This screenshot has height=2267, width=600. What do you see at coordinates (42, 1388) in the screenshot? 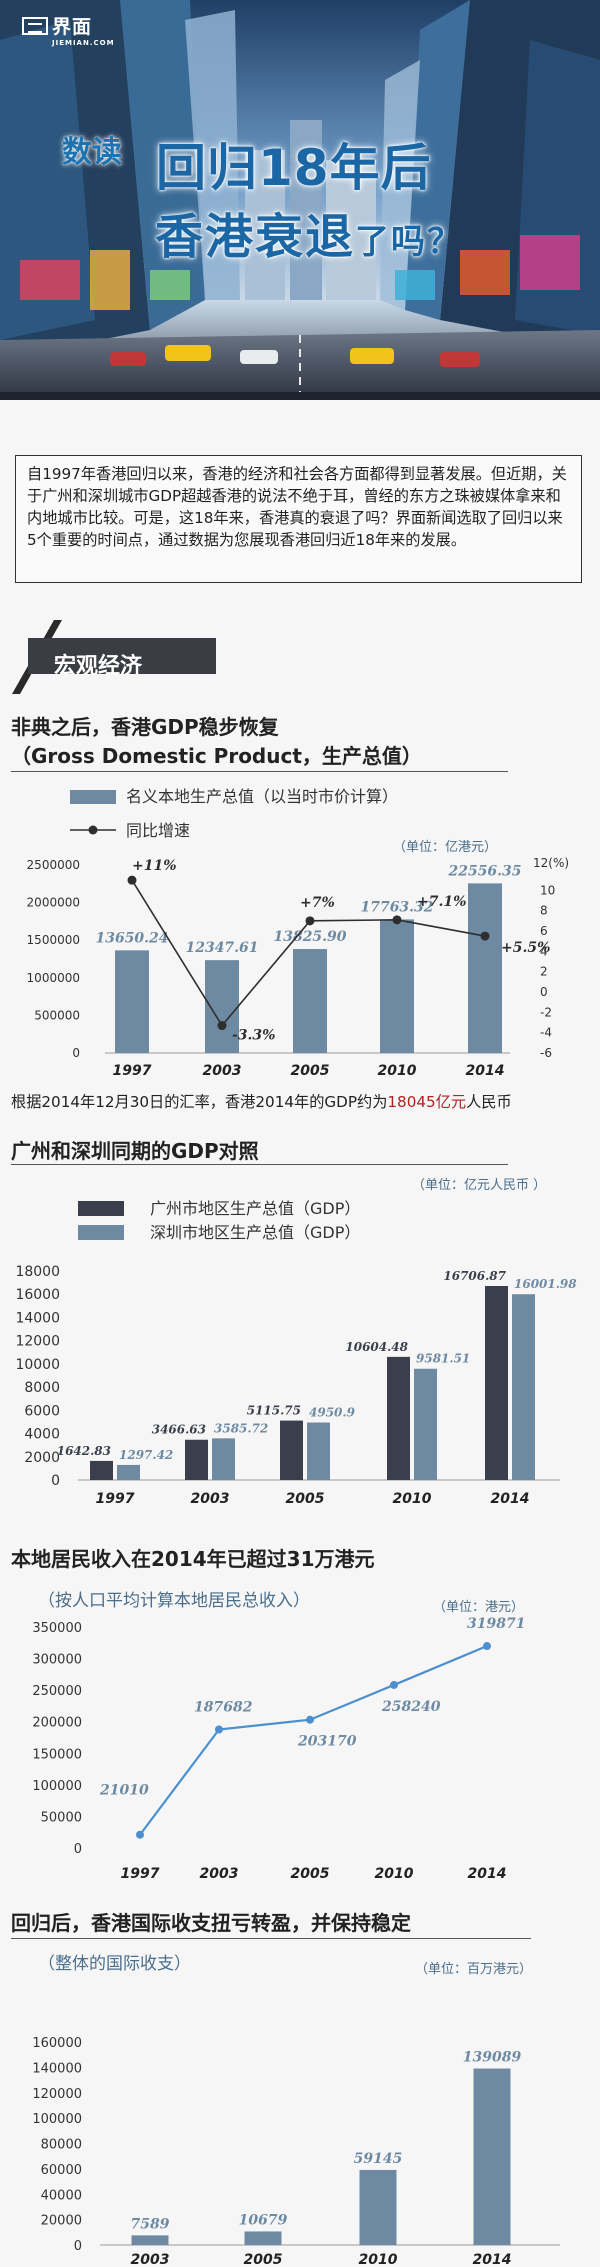
I see `y-tick-label: 8000` at bounding box center [42, 1388].